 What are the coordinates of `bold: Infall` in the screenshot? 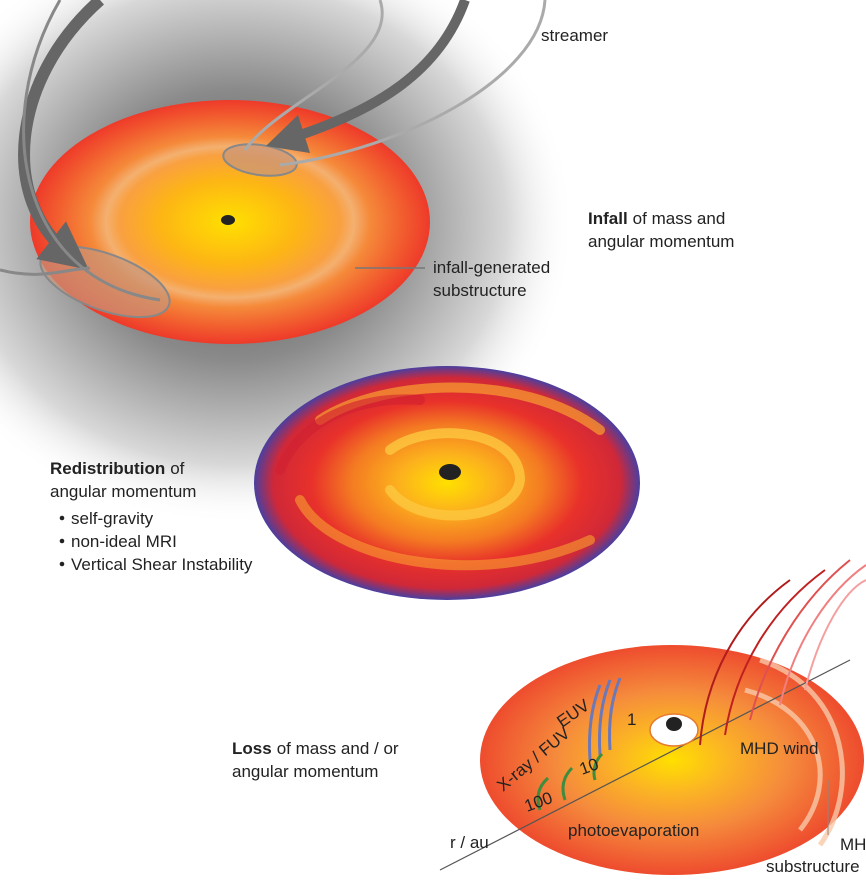 It's located at (608, 218).